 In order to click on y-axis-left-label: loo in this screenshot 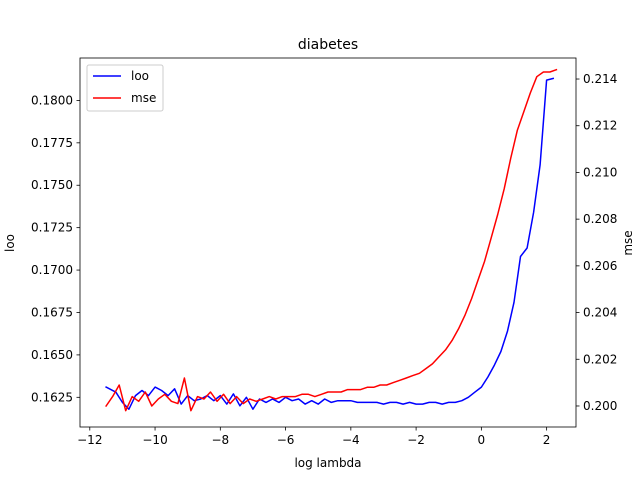, I will do `click(10, 243)`.